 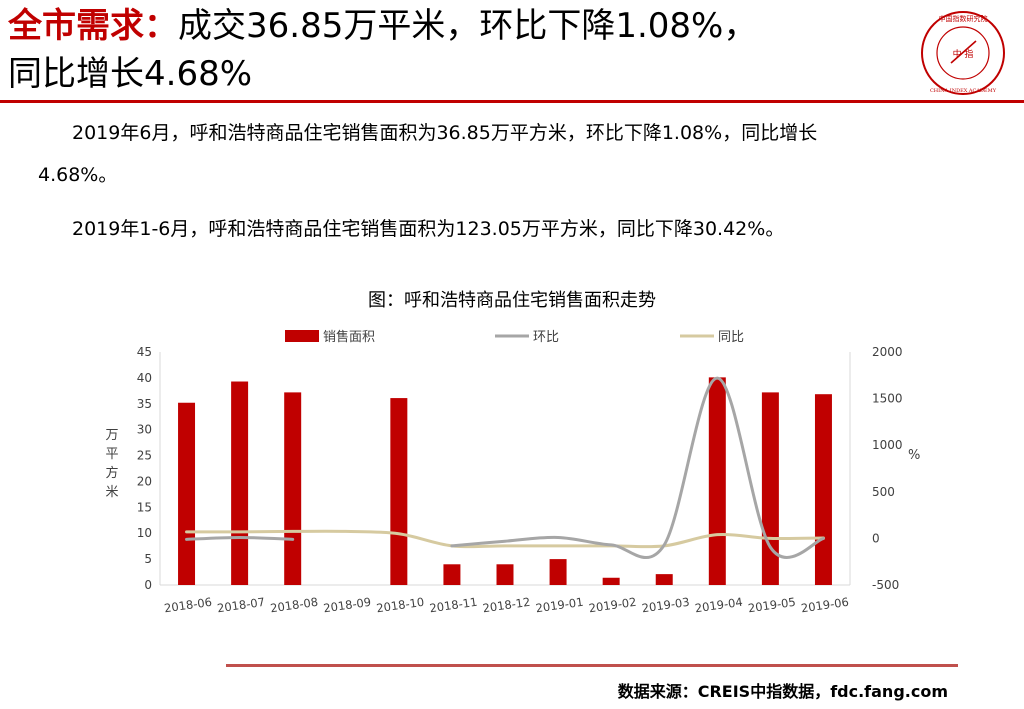 I want to click on legend-label: 同比, so click(x=731, y=337).